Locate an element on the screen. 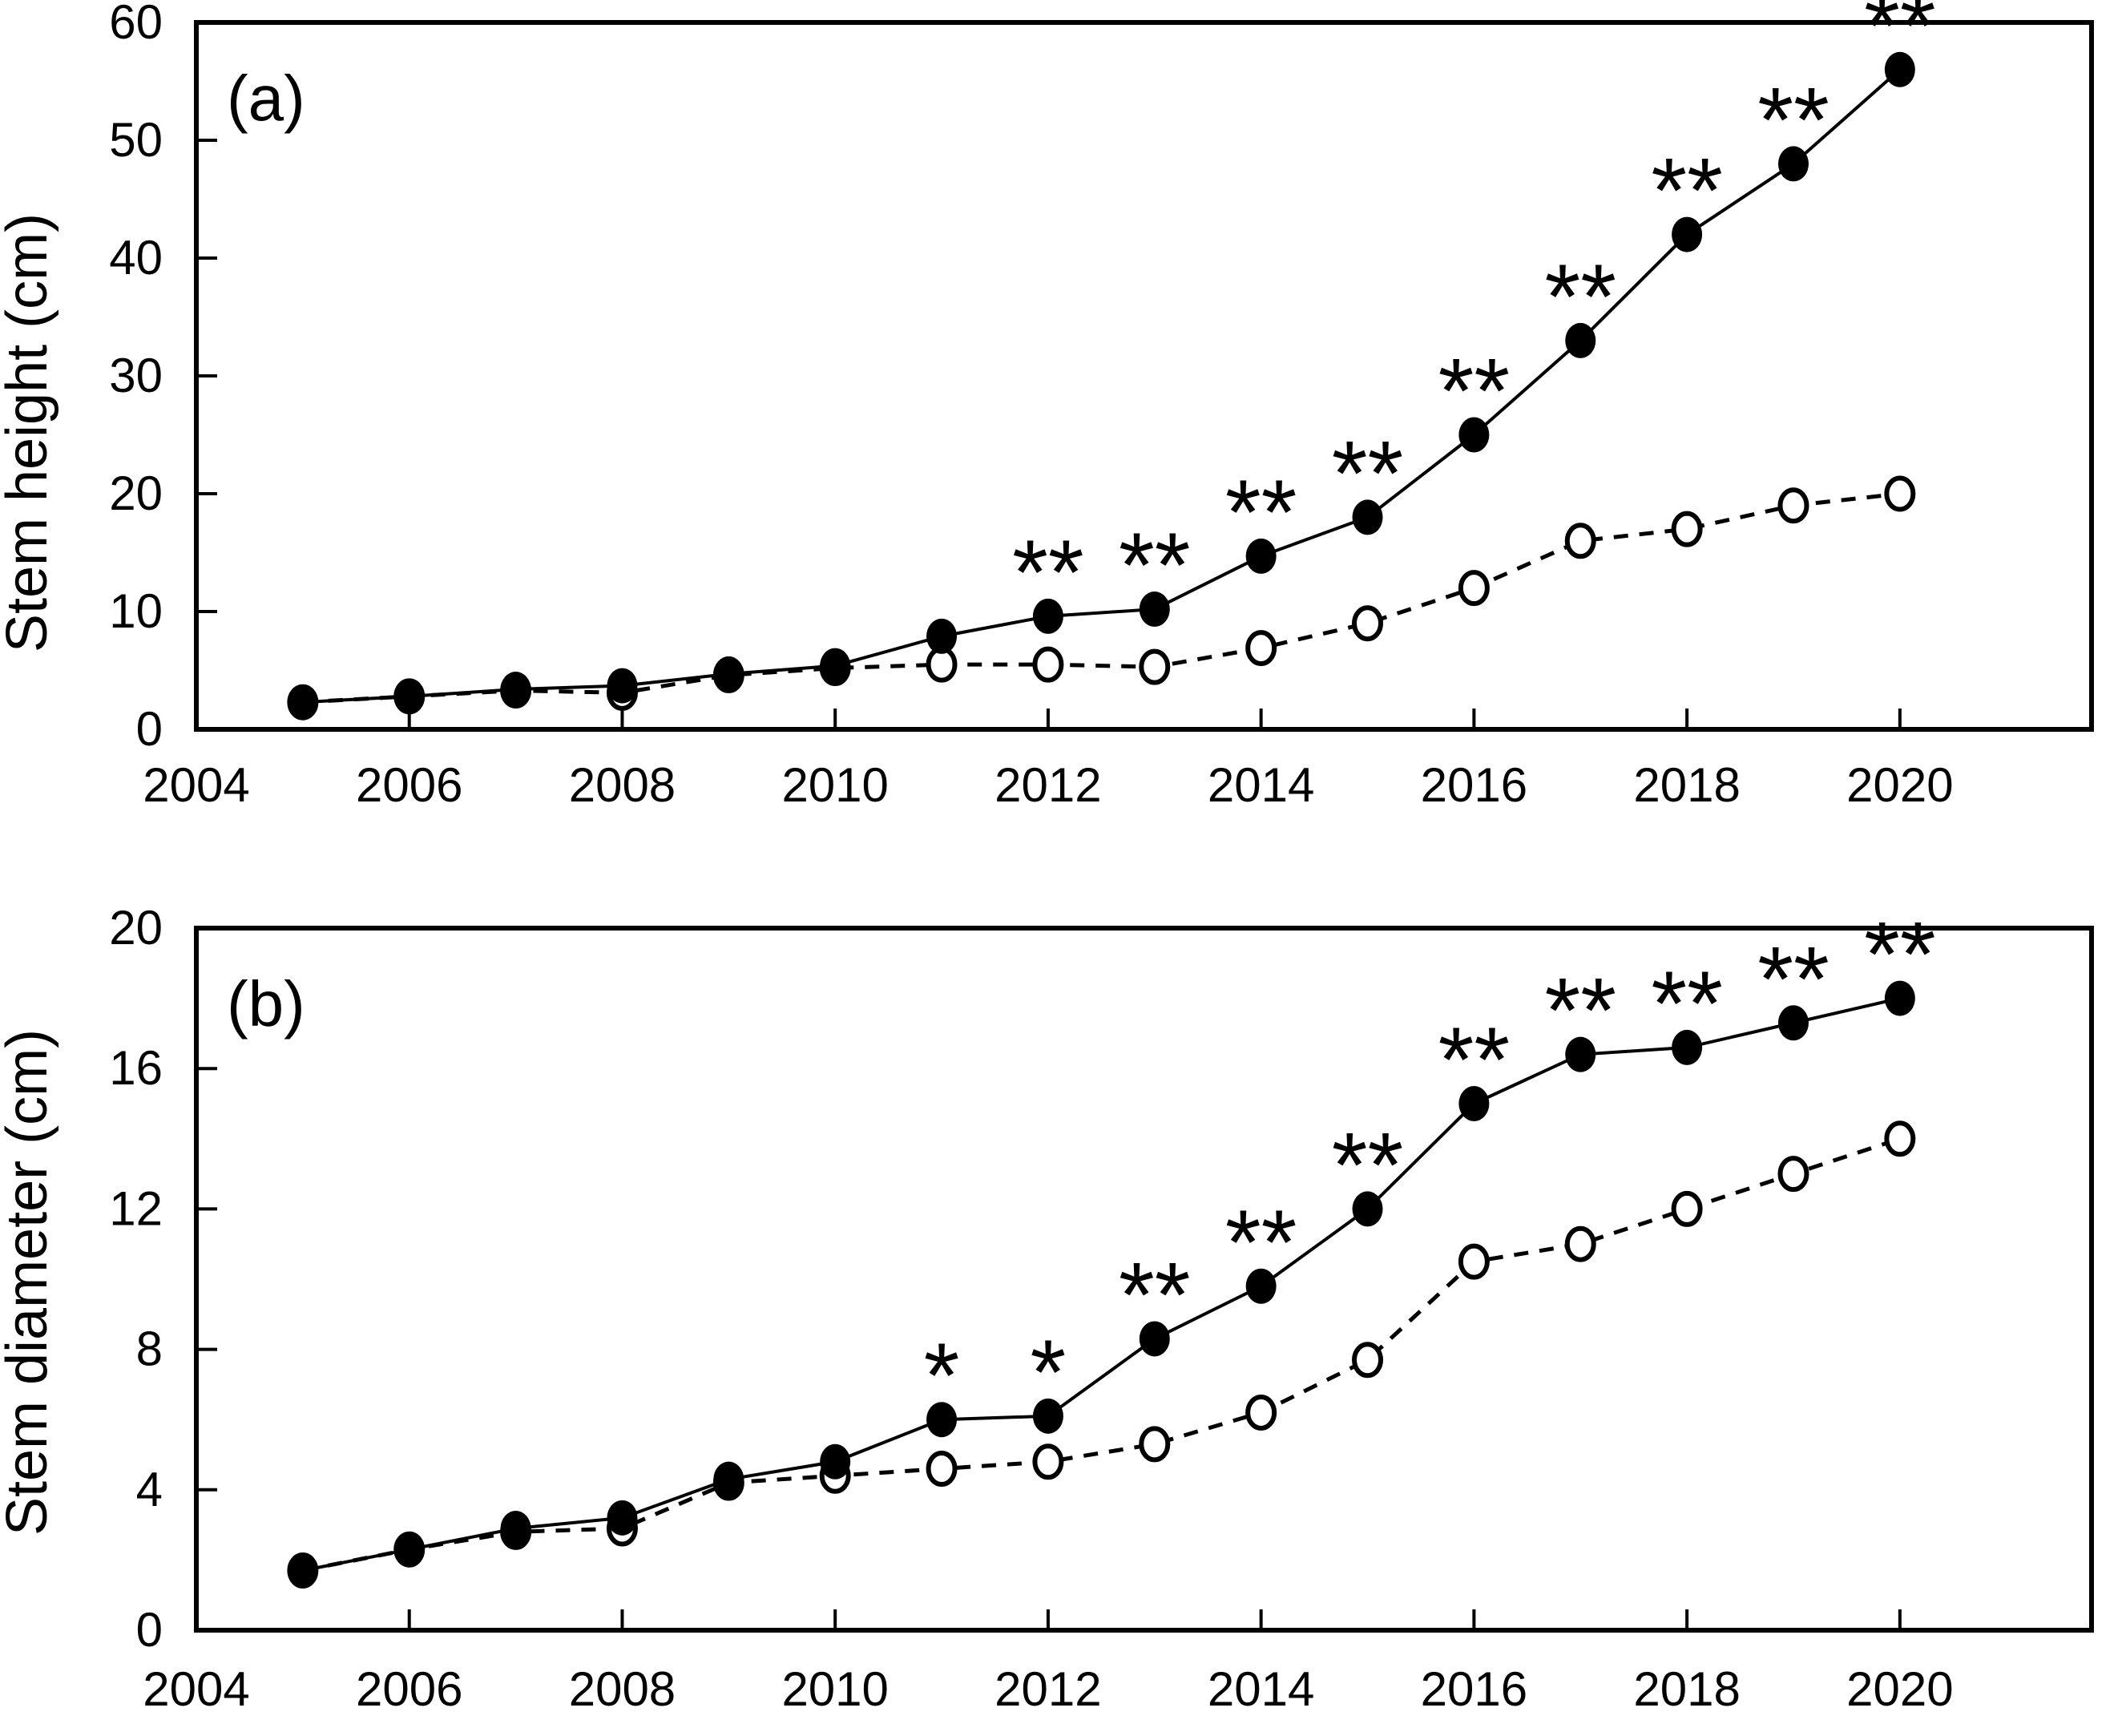 This screenshot has width=2126, height=1736. y-axis-tick-label: 50 is located at coordinates (136, 140).